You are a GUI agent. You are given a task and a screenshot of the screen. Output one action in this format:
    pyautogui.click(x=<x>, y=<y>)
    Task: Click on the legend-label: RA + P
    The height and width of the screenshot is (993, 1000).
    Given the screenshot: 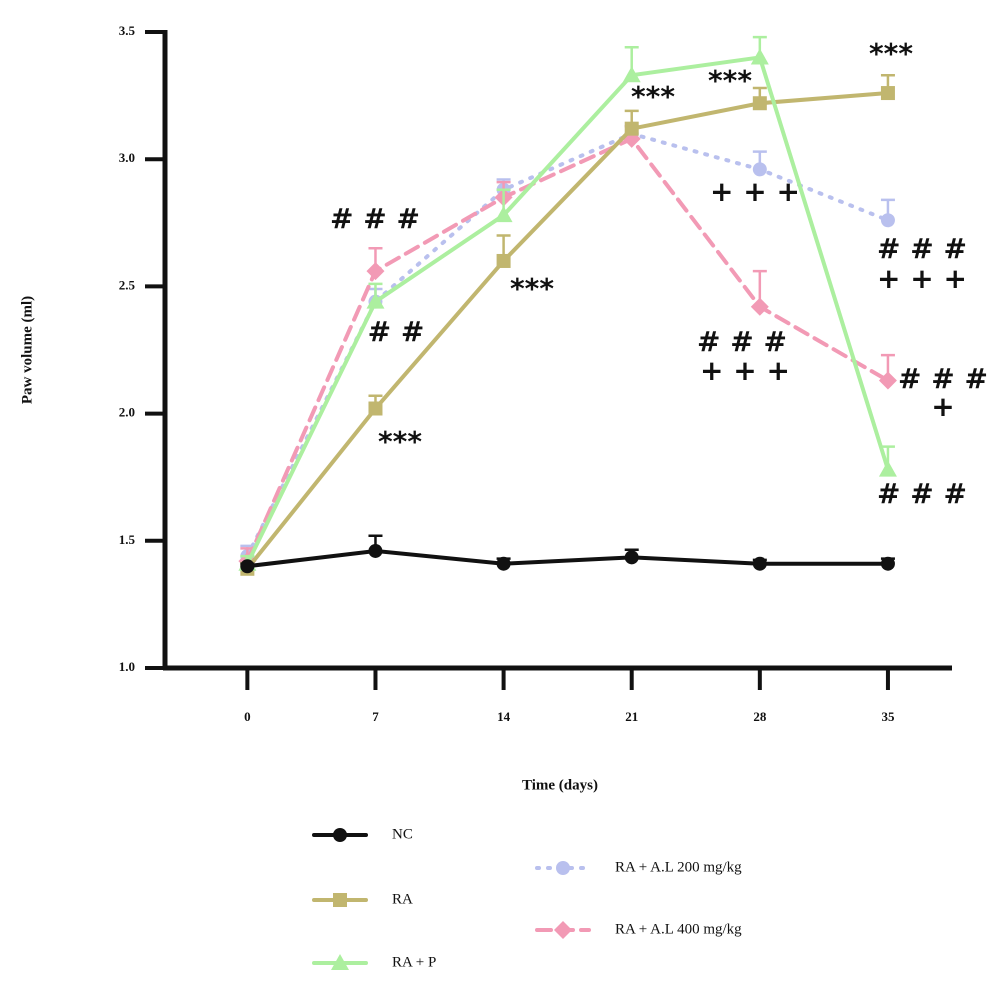 What is the action you would take?
    pyautogui.click(x=414, y=962)
    